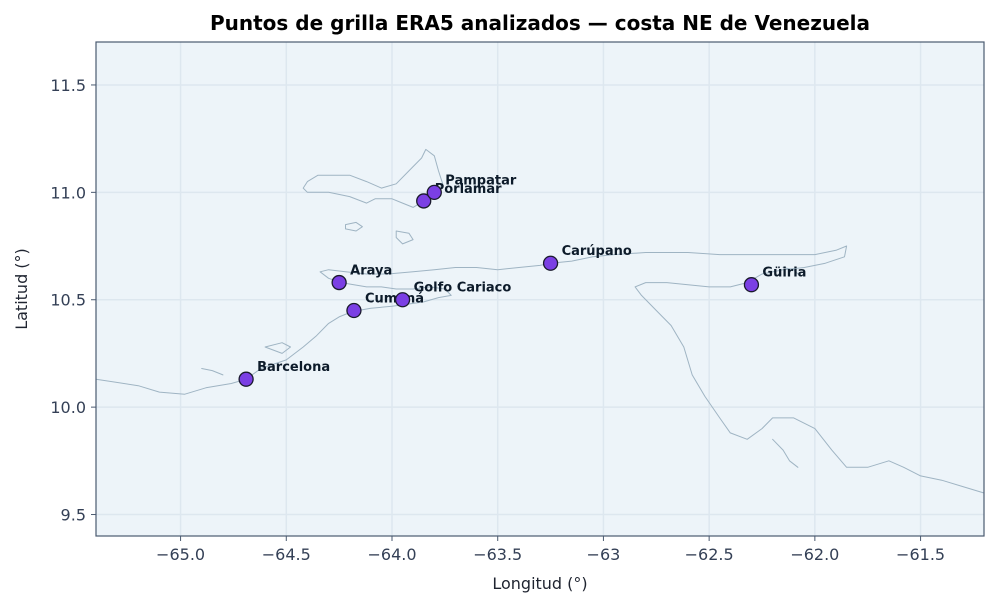 This screenshot has height=607, width=996. Describe the element at coordinates (497, 554) in the screenshot. I see `x-tick-label: −63.5` at that location.